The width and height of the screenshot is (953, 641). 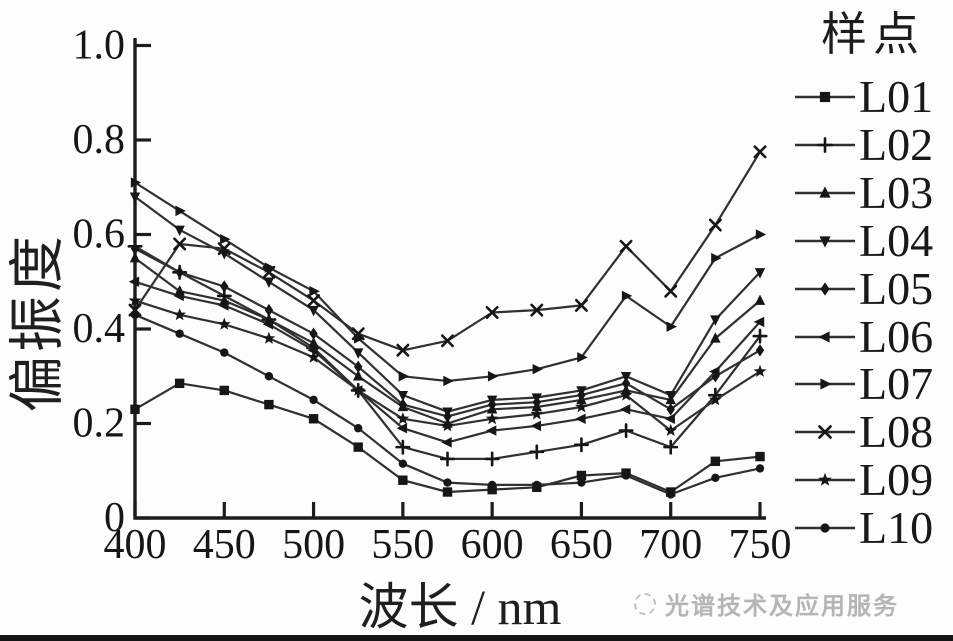 I want to click on x-tick-label: 400, so click(x=135, y=545).